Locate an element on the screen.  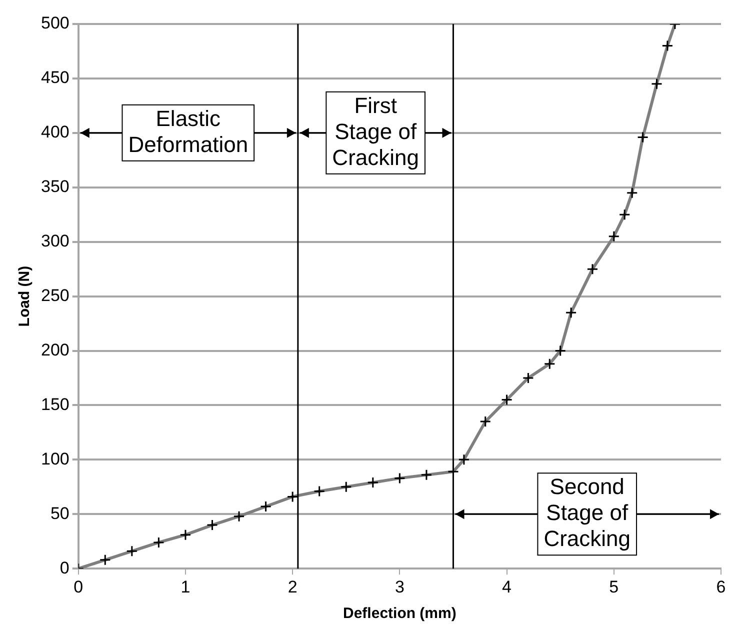
x-tick-label: 3 is located at coordinates (399, 586).